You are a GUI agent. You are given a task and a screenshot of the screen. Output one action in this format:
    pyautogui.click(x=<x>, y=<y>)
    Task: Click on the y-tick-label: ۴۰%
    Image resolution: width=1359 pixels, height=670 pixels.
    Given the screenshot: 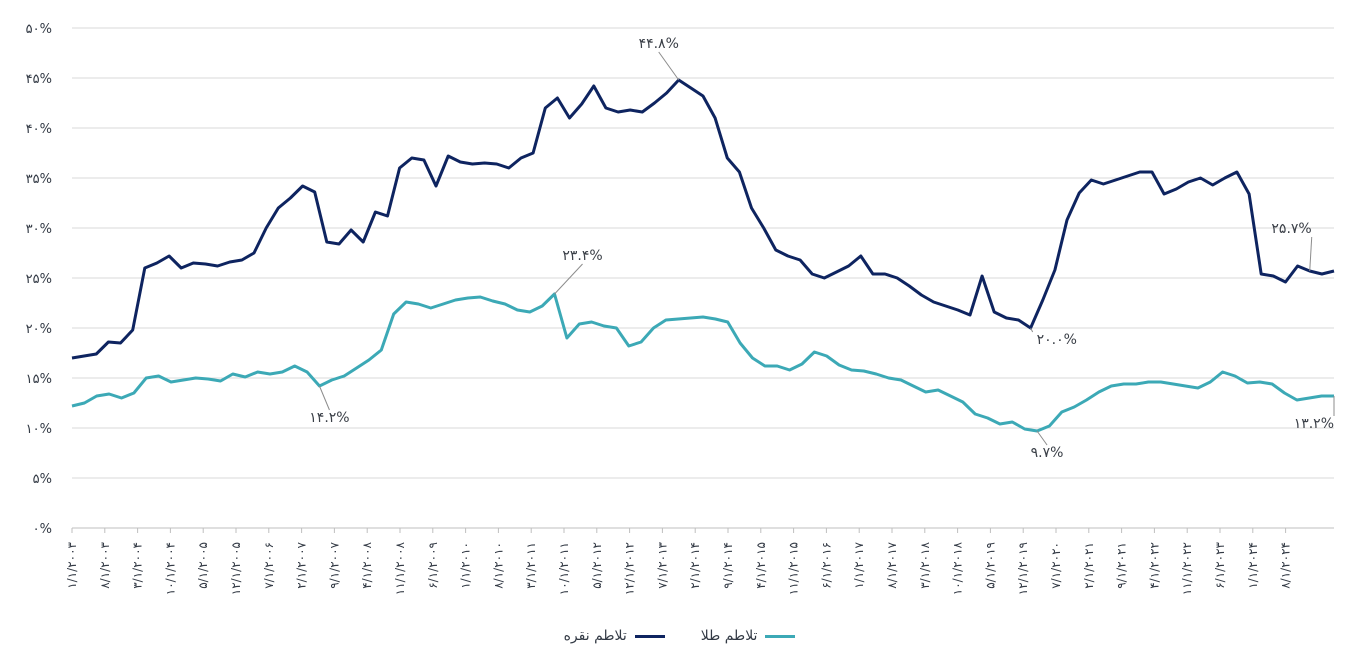 What is the action you would take?
    pyautogui.click(x=39, y=129)
    